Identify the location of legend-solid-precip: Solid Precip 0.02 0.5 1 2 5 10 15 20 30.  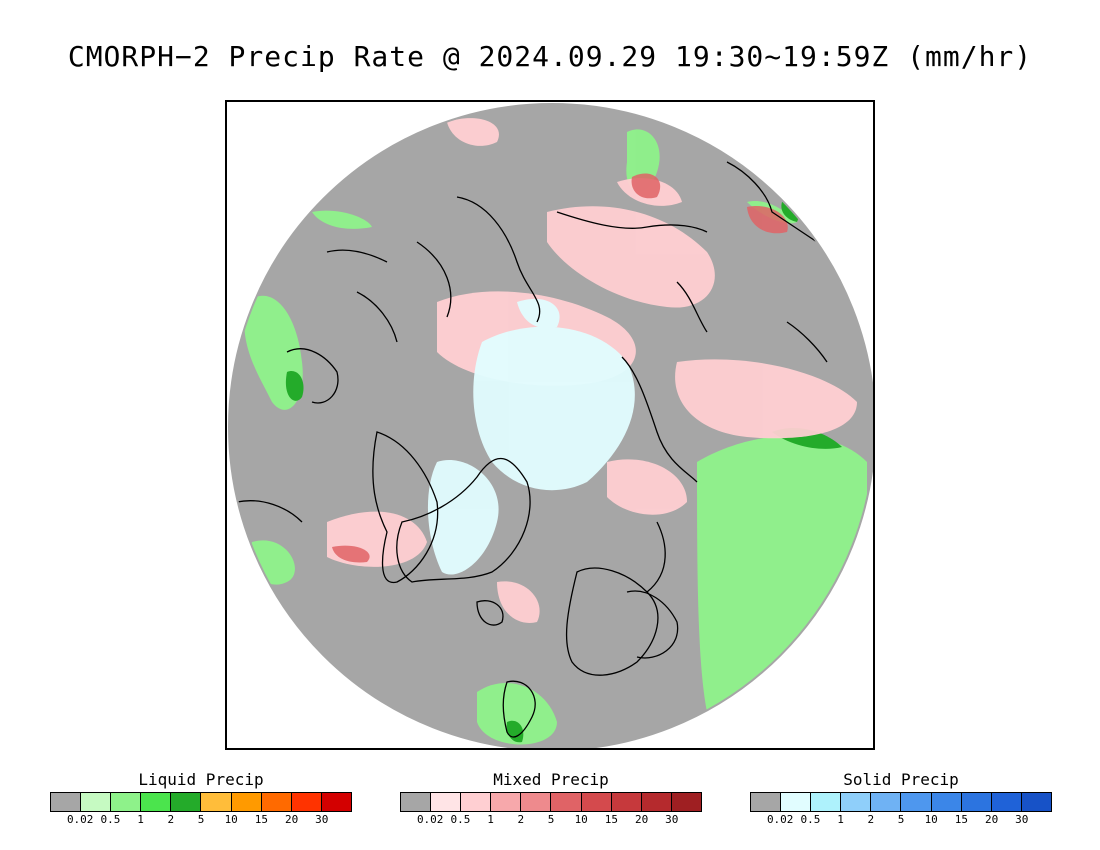
(901, 798).